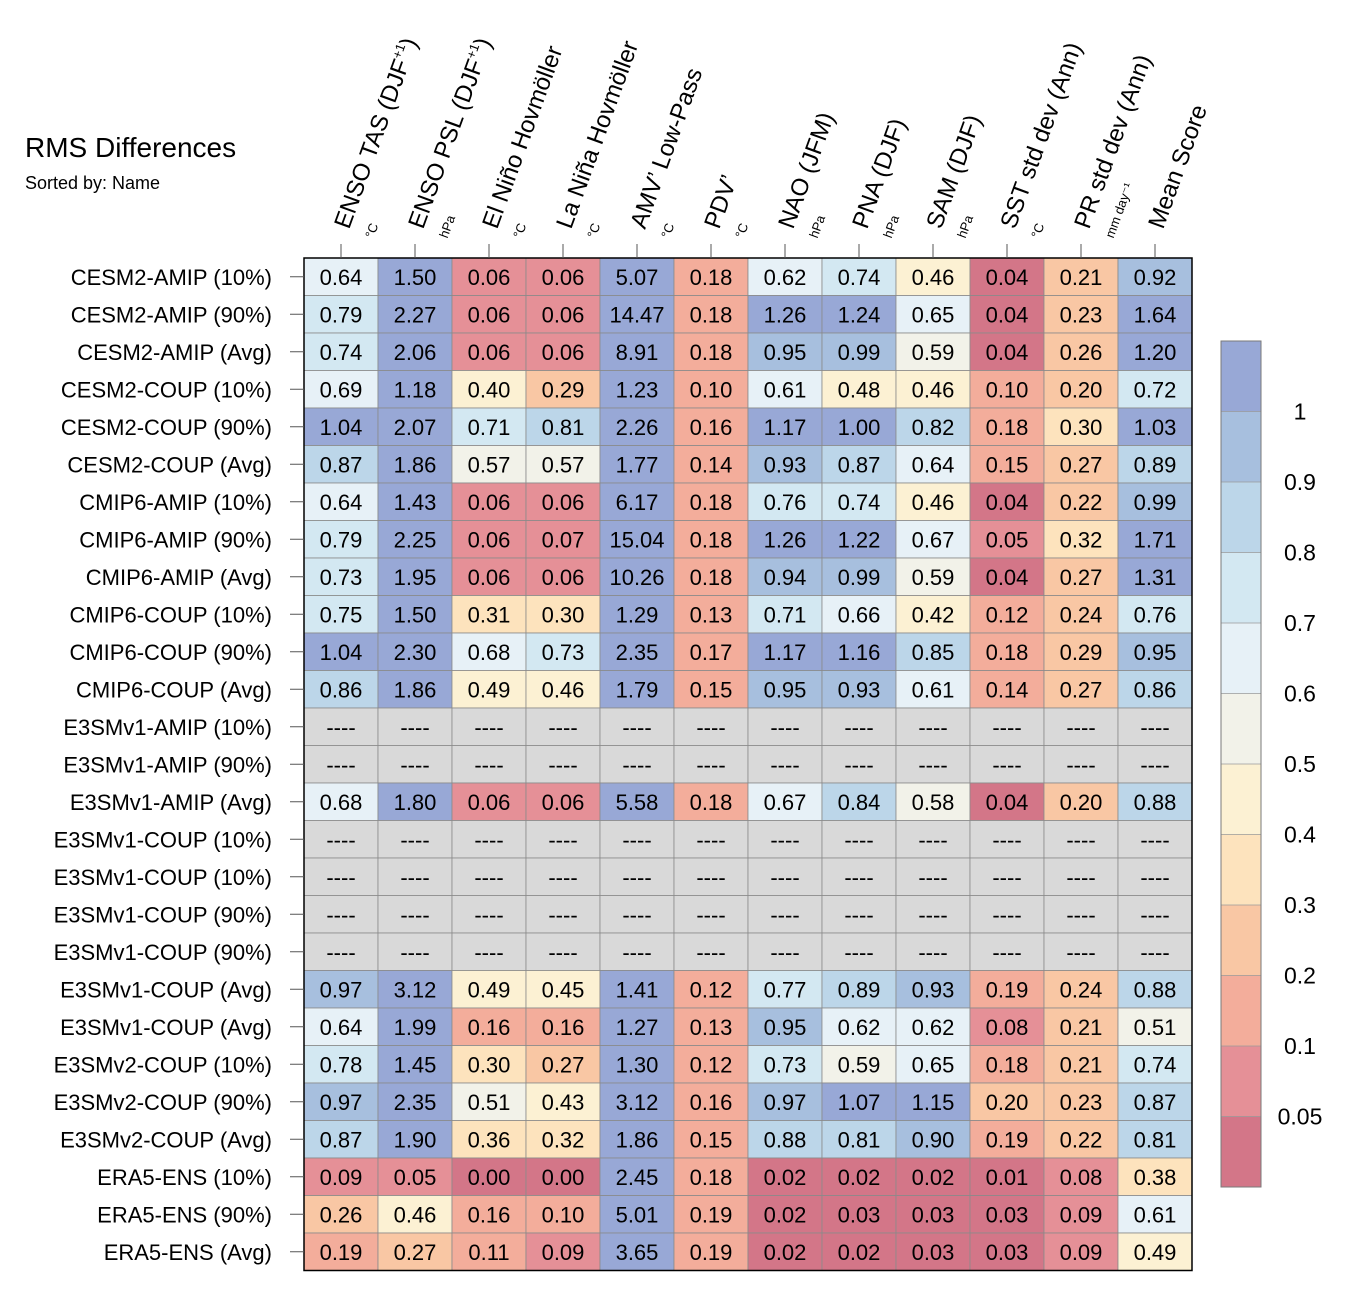 This screenshot has width=1345, height=1292. I want to click on cell-value: 0.95, so click(1155, 652).